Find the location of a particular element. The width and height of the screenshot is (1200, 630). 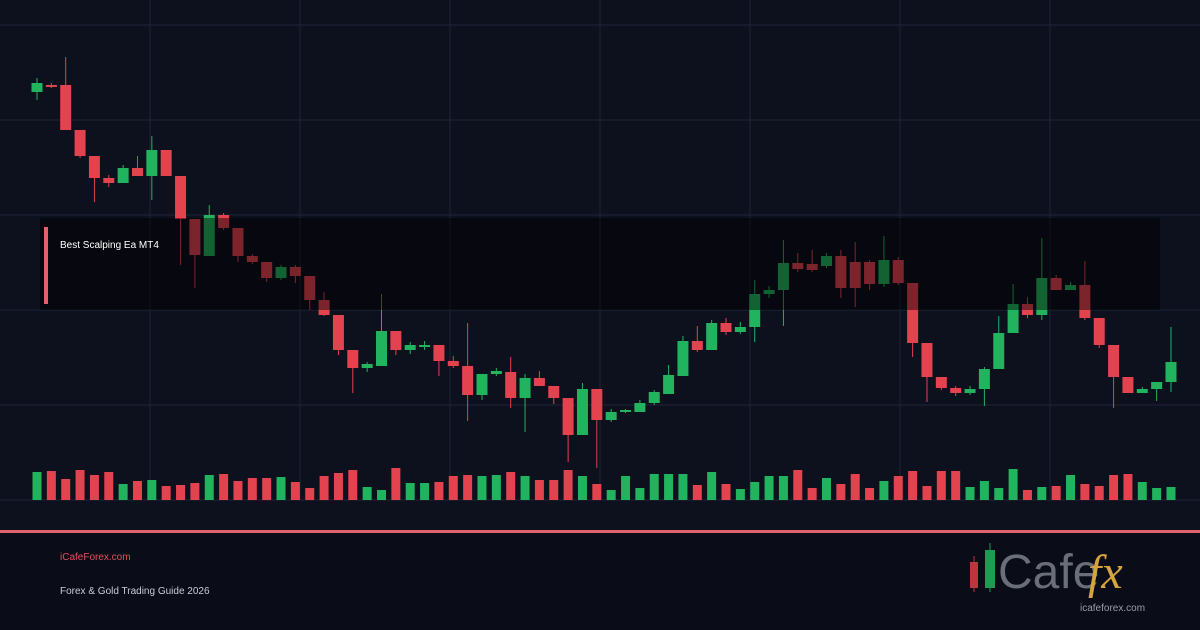

banner-box is located at coordinates (600, 264).